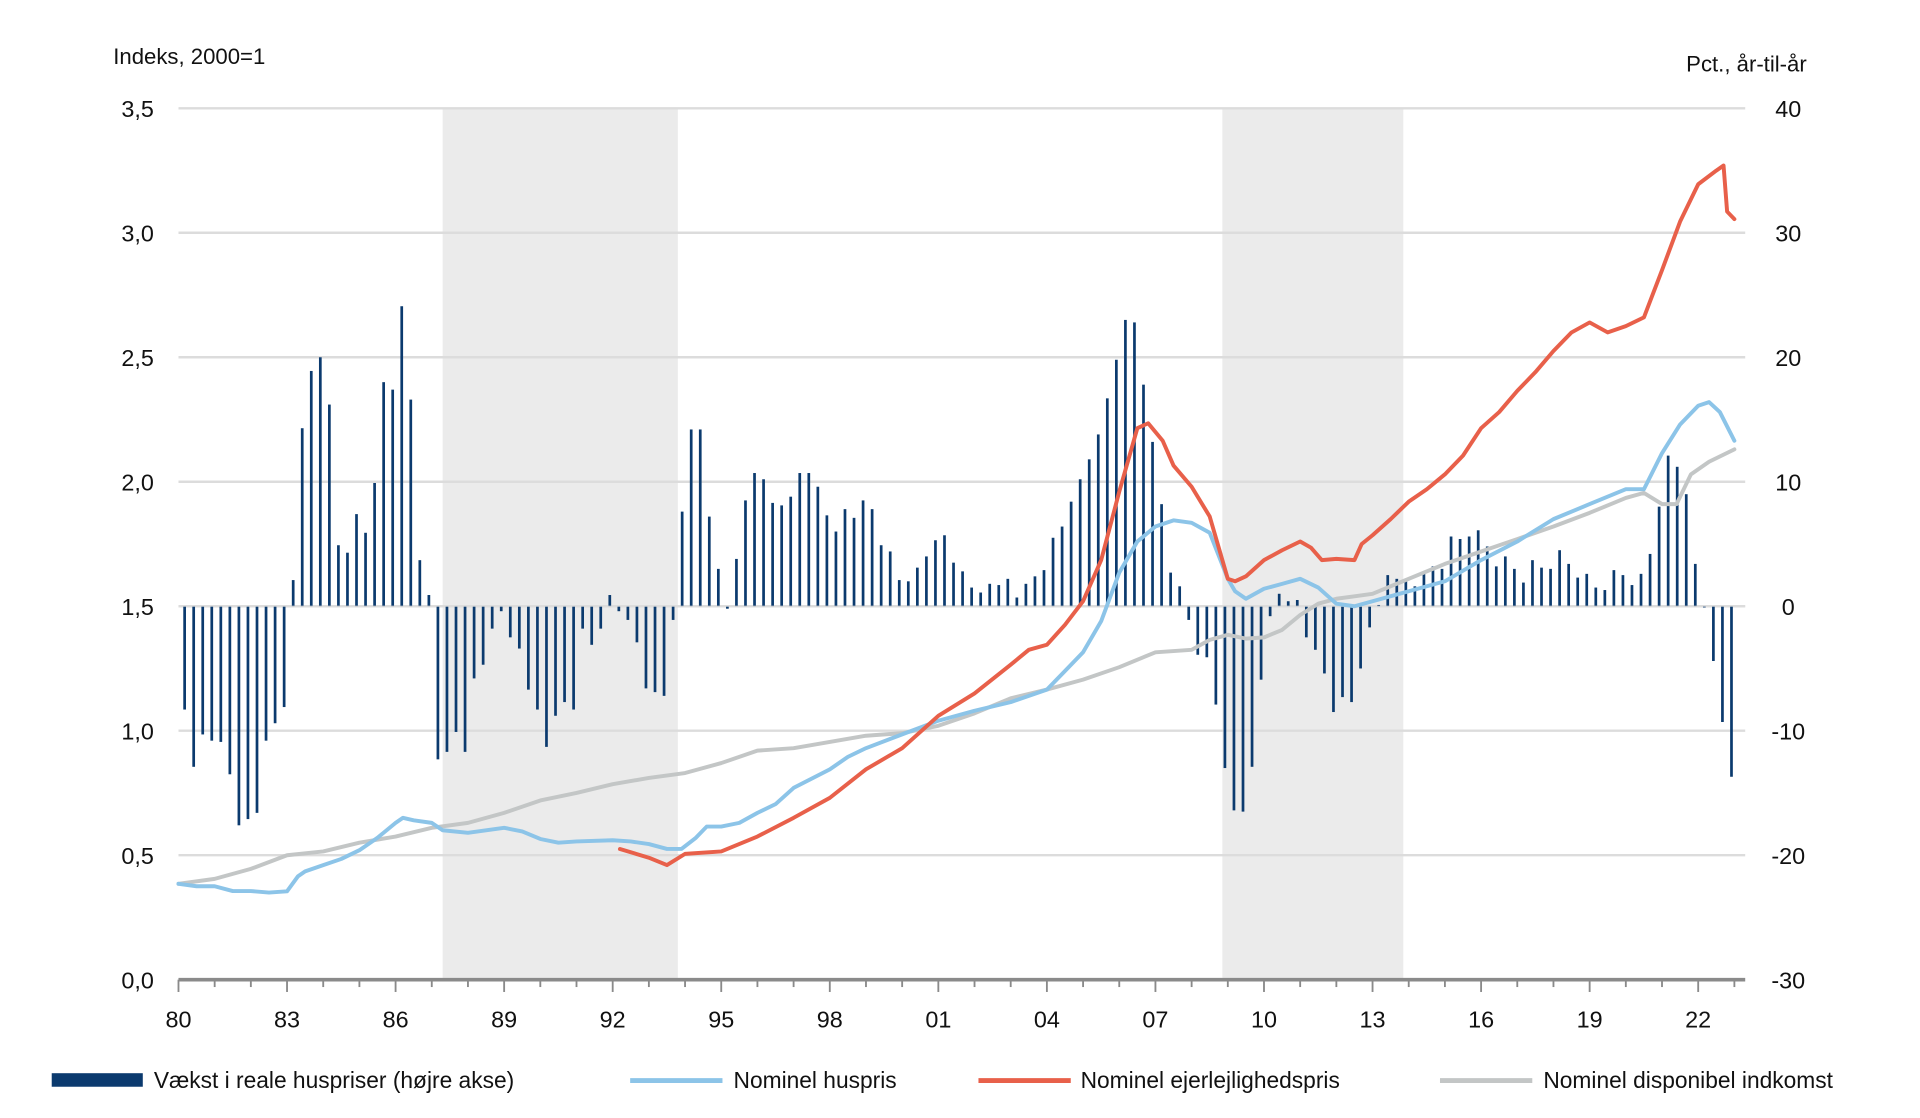 Image resolution: width=1920 pixels, height=1118 pixels. I want to click on x-tick-label: 98, so click(830, 1020).